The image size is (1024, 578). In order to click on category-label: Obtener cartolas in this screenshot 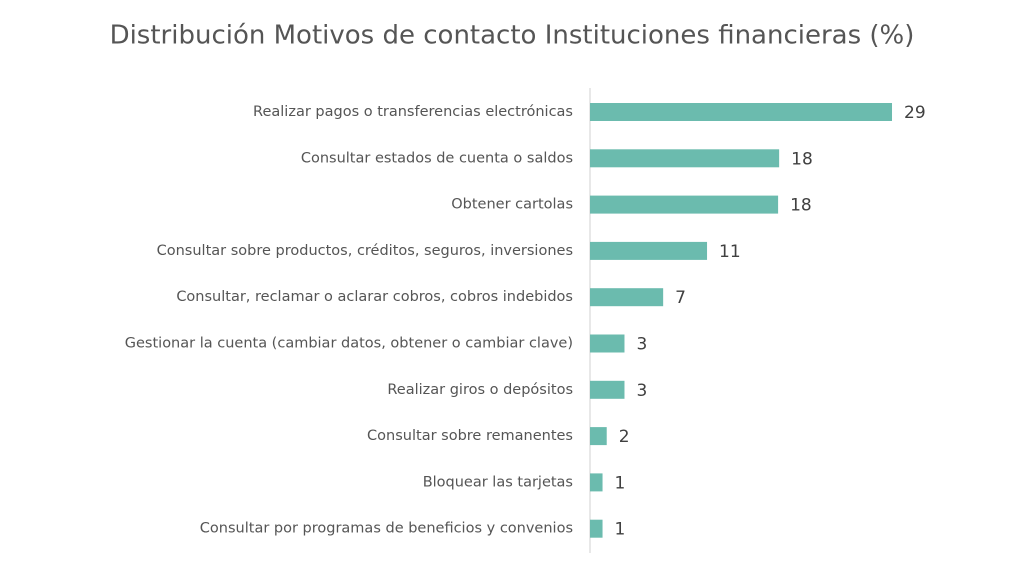, I will do `click(512, 205)`.